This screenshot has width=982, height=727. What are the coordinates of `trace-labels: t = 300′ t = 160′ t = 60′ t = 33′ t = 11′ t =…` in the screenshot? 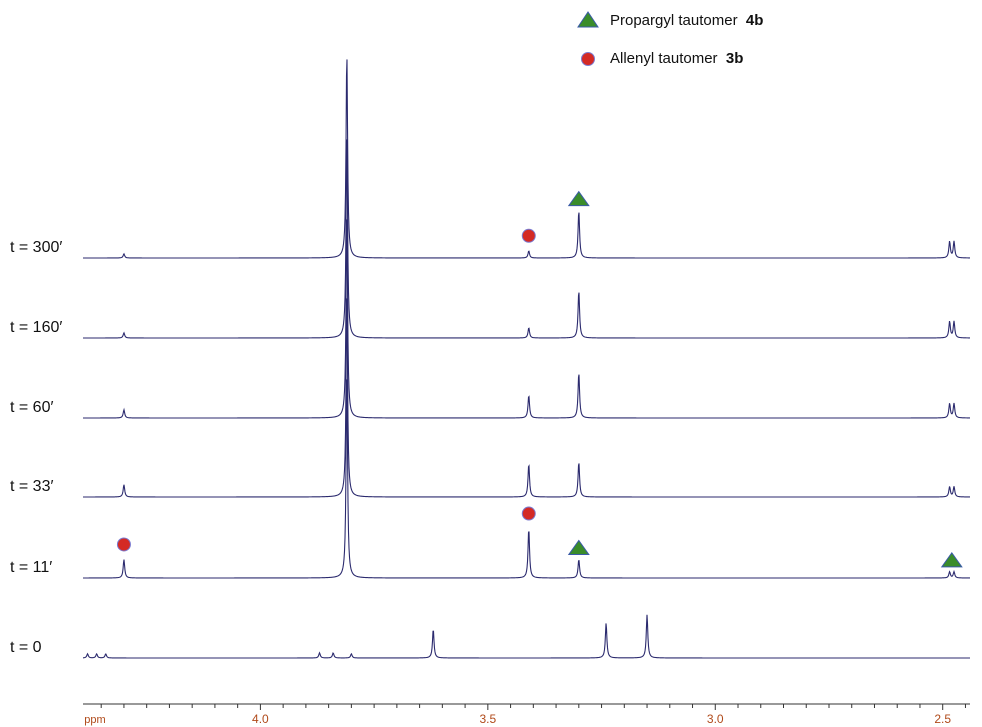 It's located at (36, 447).